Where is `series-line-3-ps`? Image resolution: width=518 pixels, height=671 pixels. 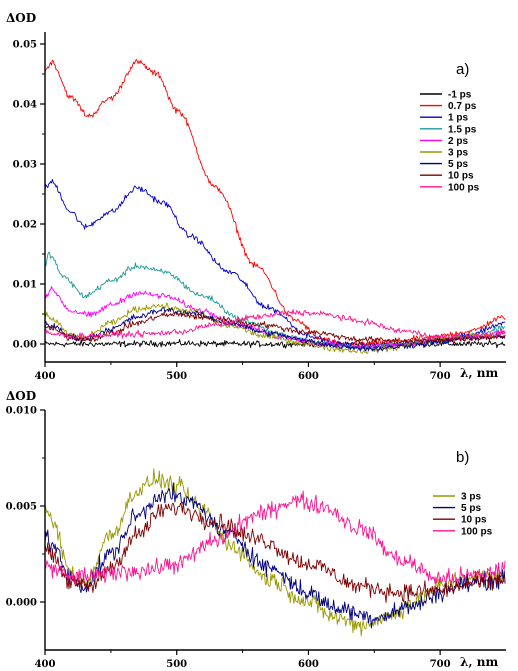 series-line-3-ps is located at coordinates (275, 328).